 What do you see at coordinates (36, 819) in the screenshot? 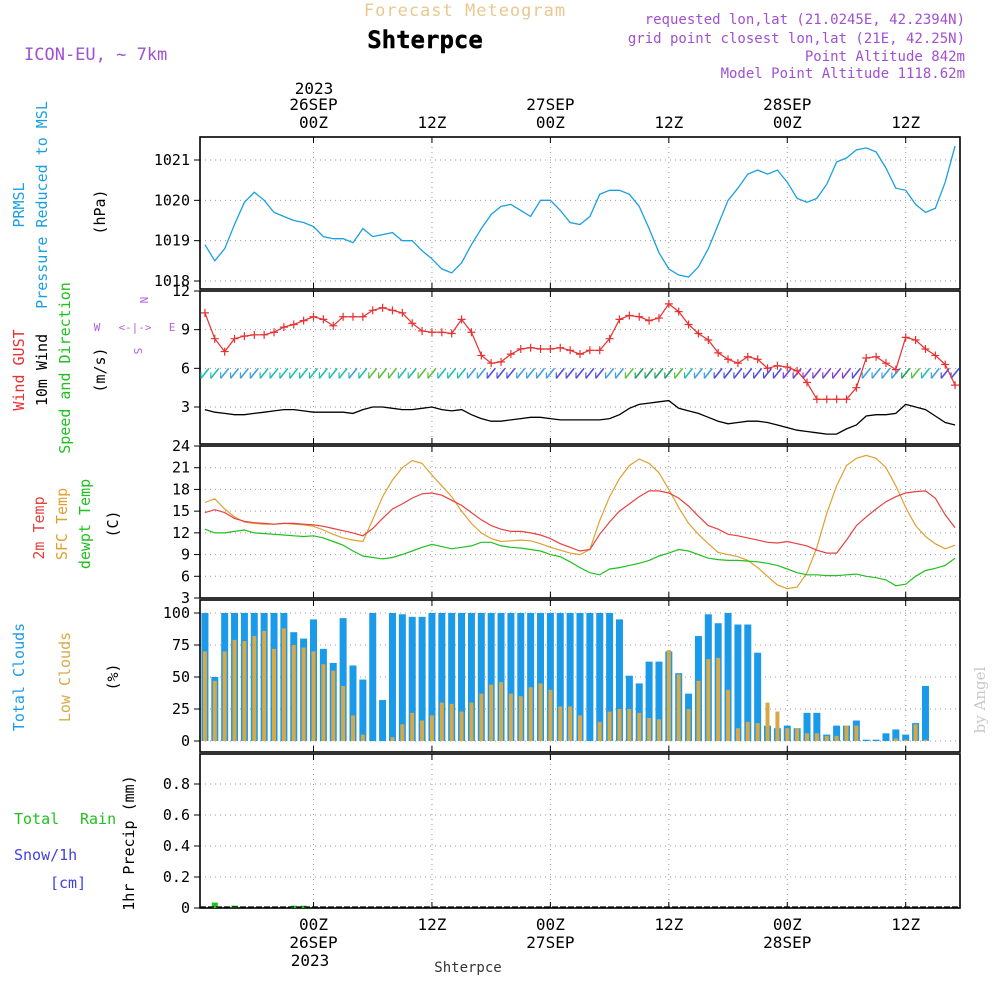
I see `precip-label-total: Total` at bounding box center [36, 819].